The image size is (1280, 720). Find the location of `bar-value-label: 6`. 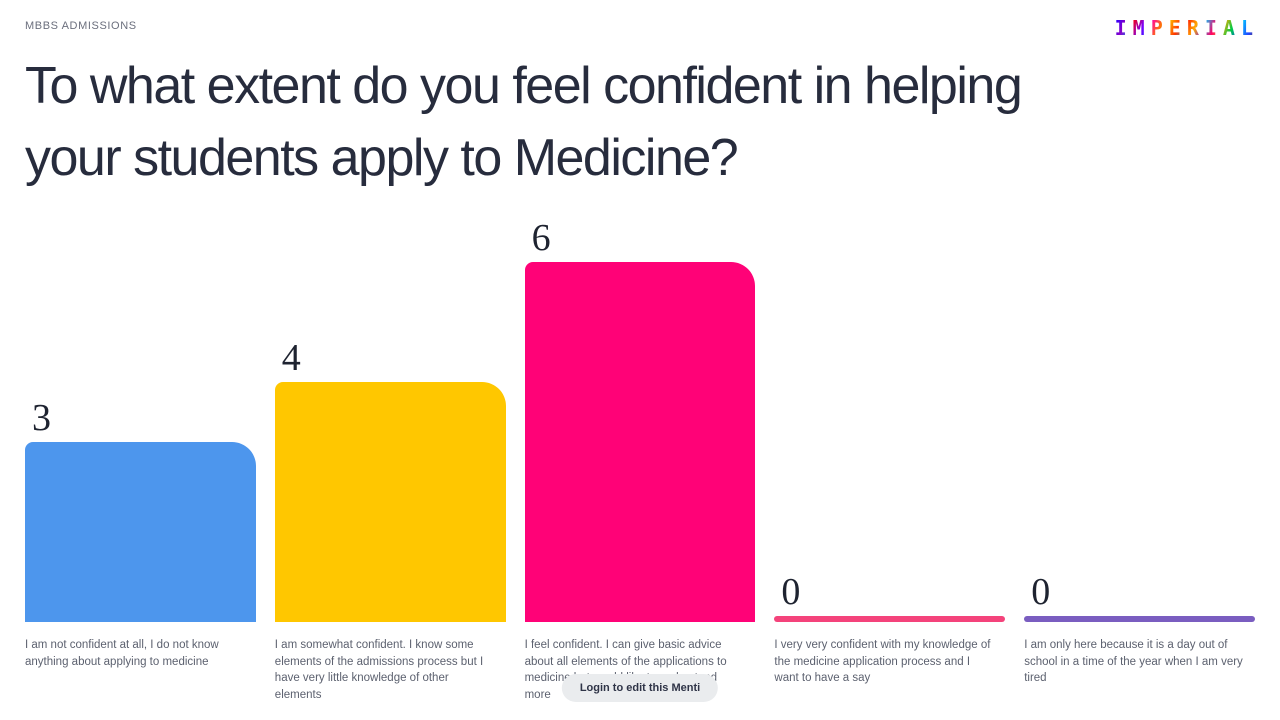

bar-value-label: 6 is located at coordinates (541, 238).